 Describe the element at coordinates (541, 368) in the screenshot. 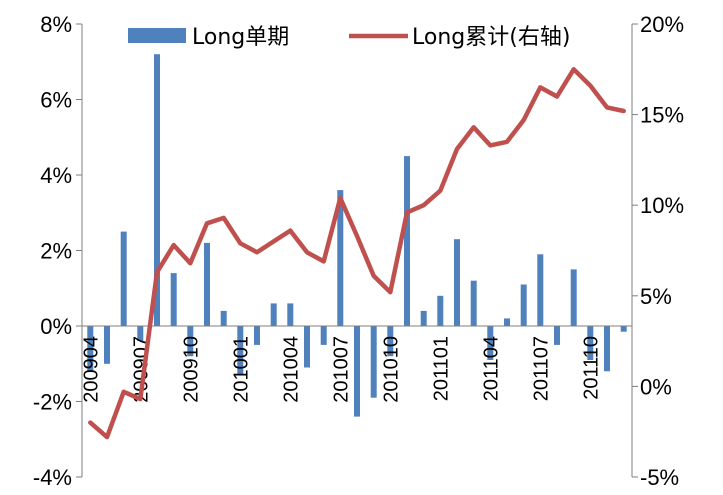

I see `x-tick-label-201107: 201107` at that location.